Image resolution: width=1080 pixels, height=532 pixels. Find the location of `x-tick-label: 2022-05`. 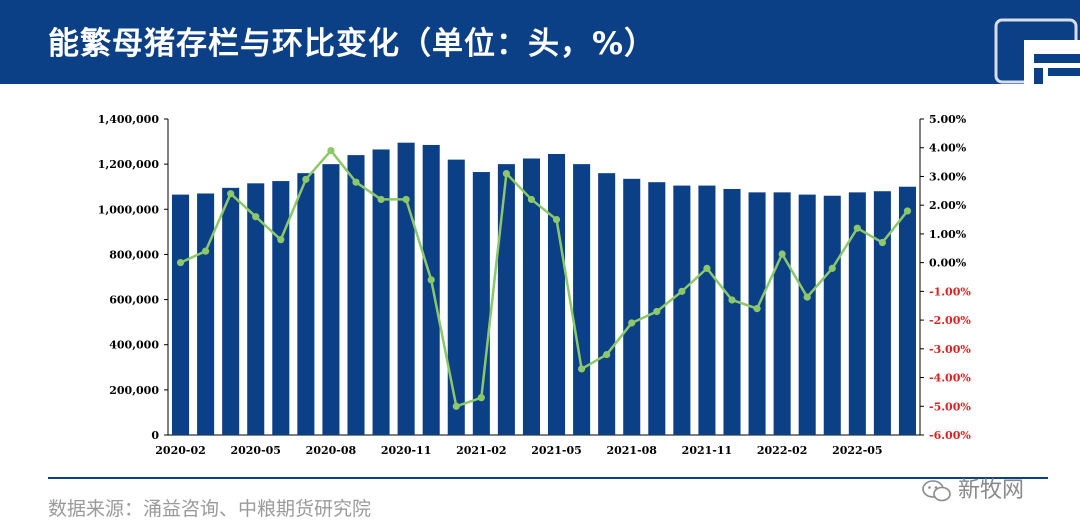

x-tick-label: 2022-05 is located at coordinates (857, 450).